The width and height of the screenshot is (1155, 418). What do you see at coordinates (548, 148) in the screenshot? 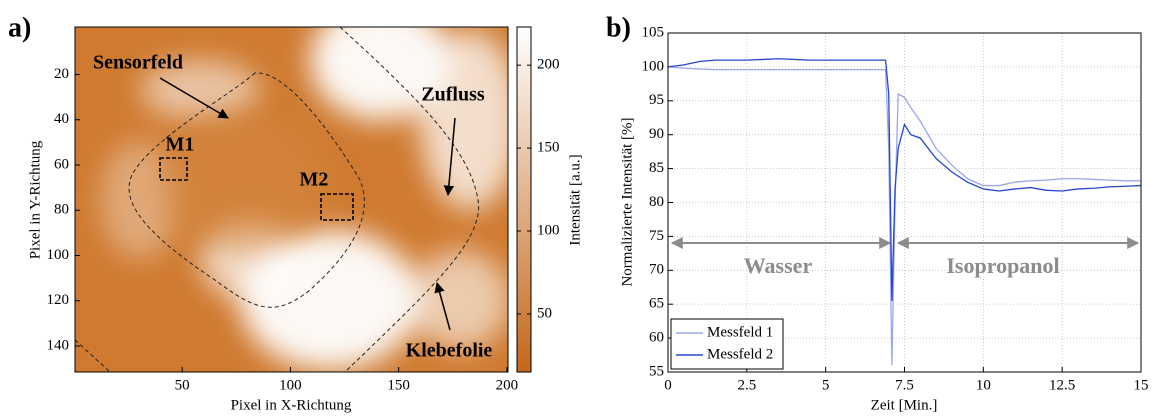
I see `colorbar-tick-label: 150` at bounding box center [548, 148].